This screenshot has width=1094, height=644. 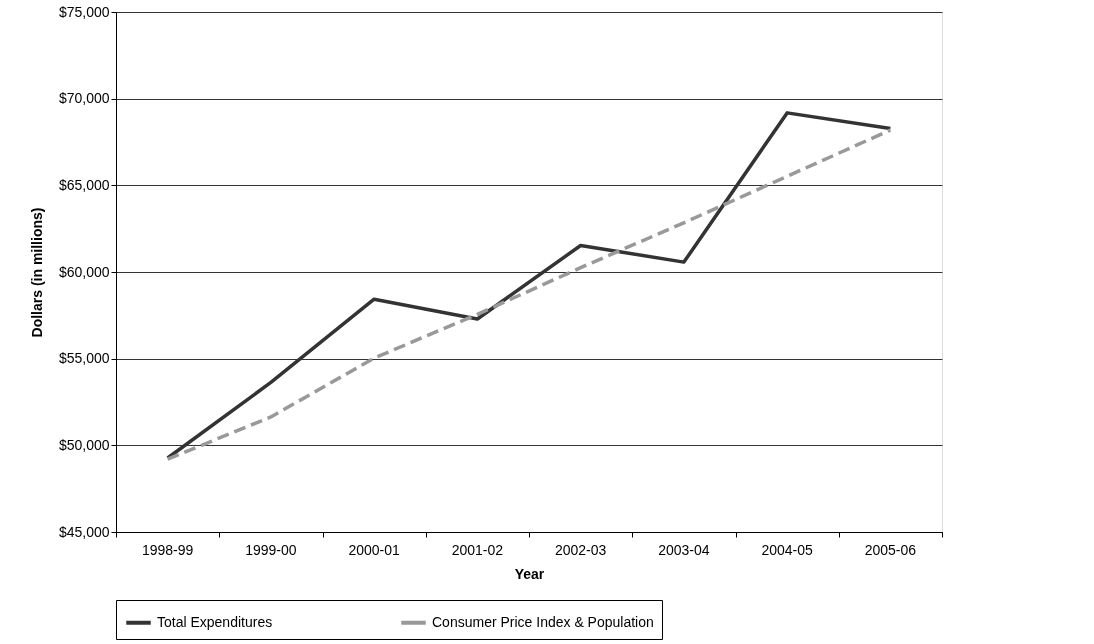 I want to click on legend-label: Consumer Price Index & Population, so click(x=543, y=621).